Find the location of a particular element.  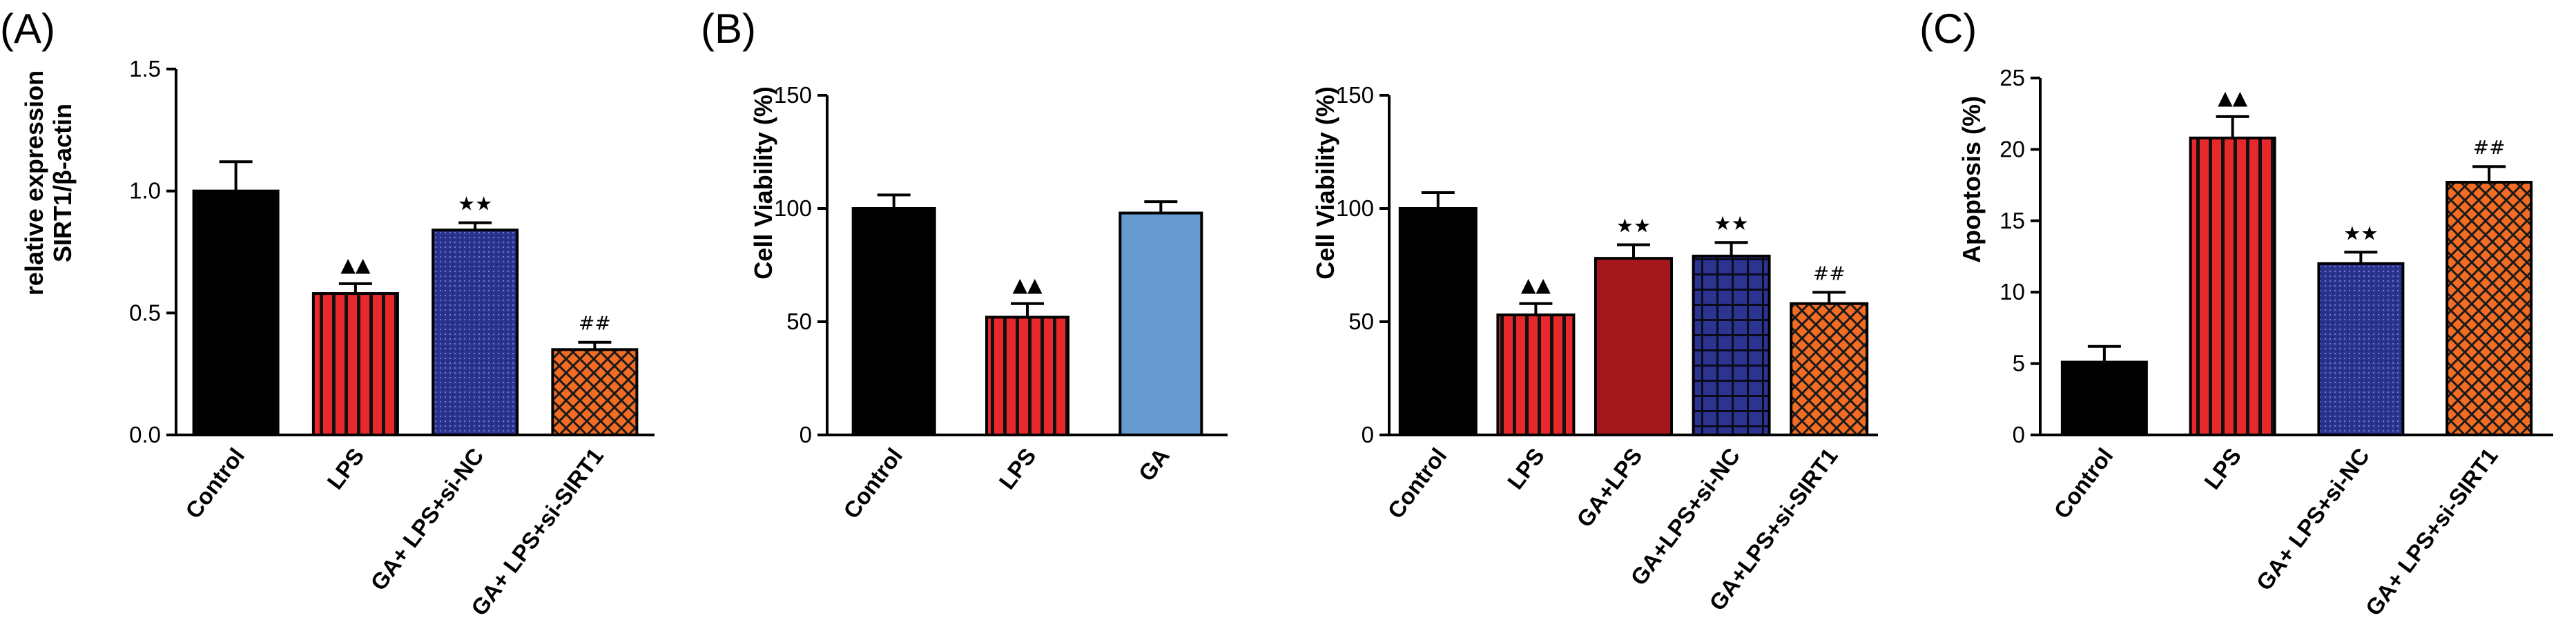

y-tick-label: 1.5 is located at coordinates (145, 68).